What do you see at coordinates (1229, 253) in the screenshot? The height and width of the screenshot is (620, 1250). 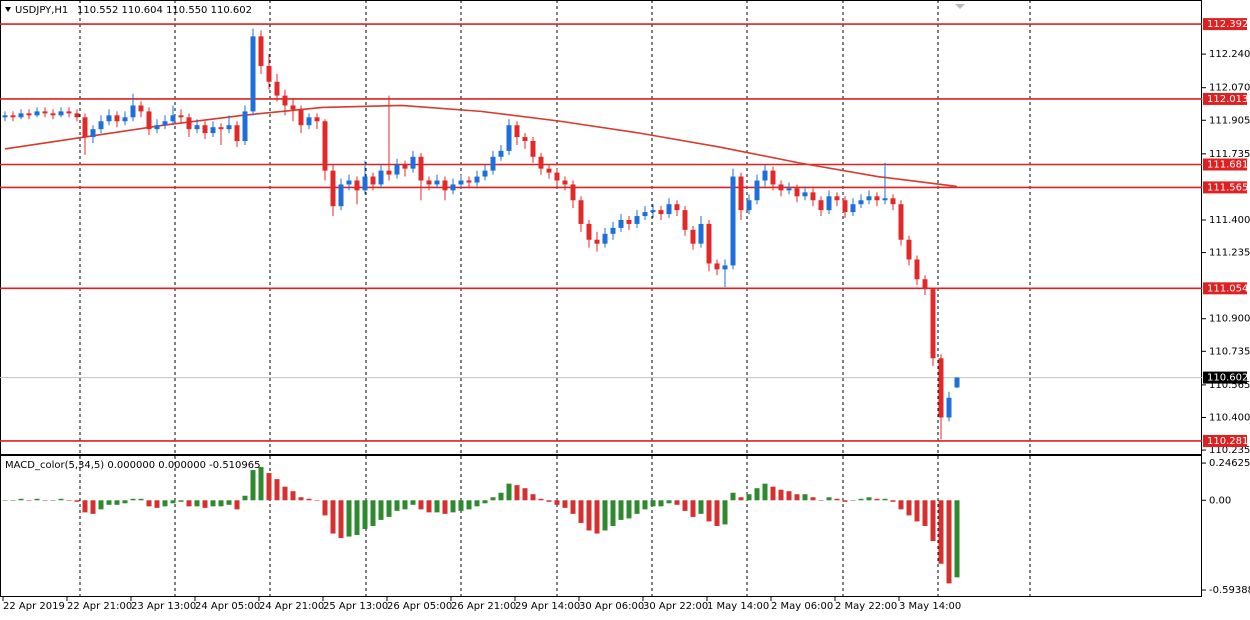 I see `y-tick-label: 111.235` at bounding box center [1229, 253].